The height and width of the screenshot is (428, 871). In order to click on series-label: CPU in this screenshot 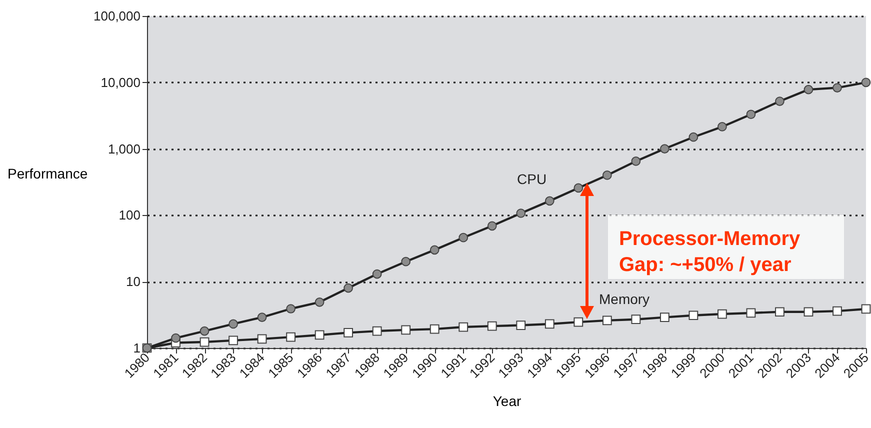, I will do `click(532, 179)`.